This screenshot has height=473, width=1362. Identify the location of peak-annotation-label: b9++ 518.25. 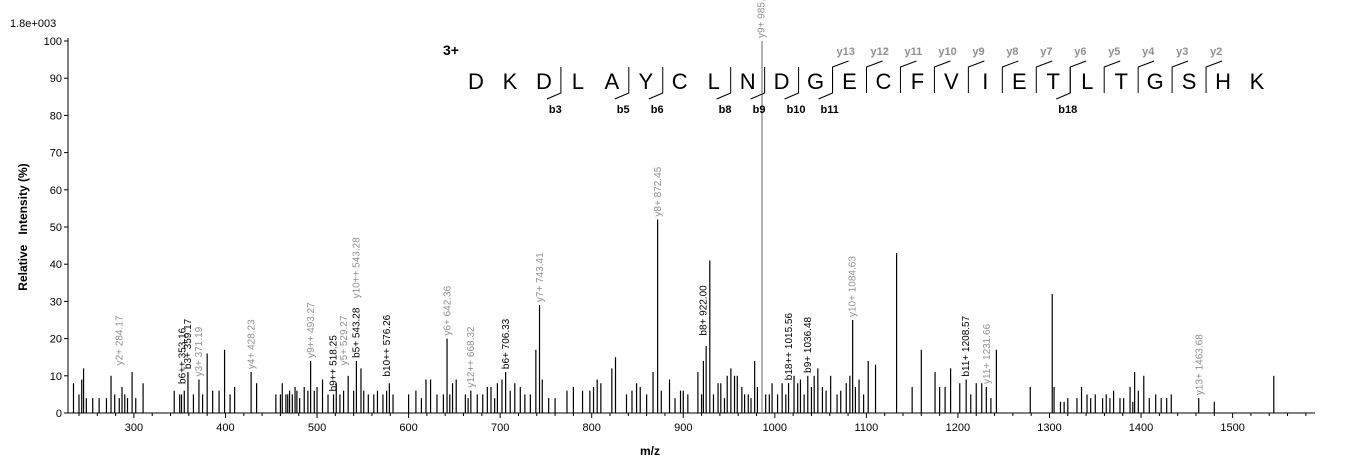
(334, 363).